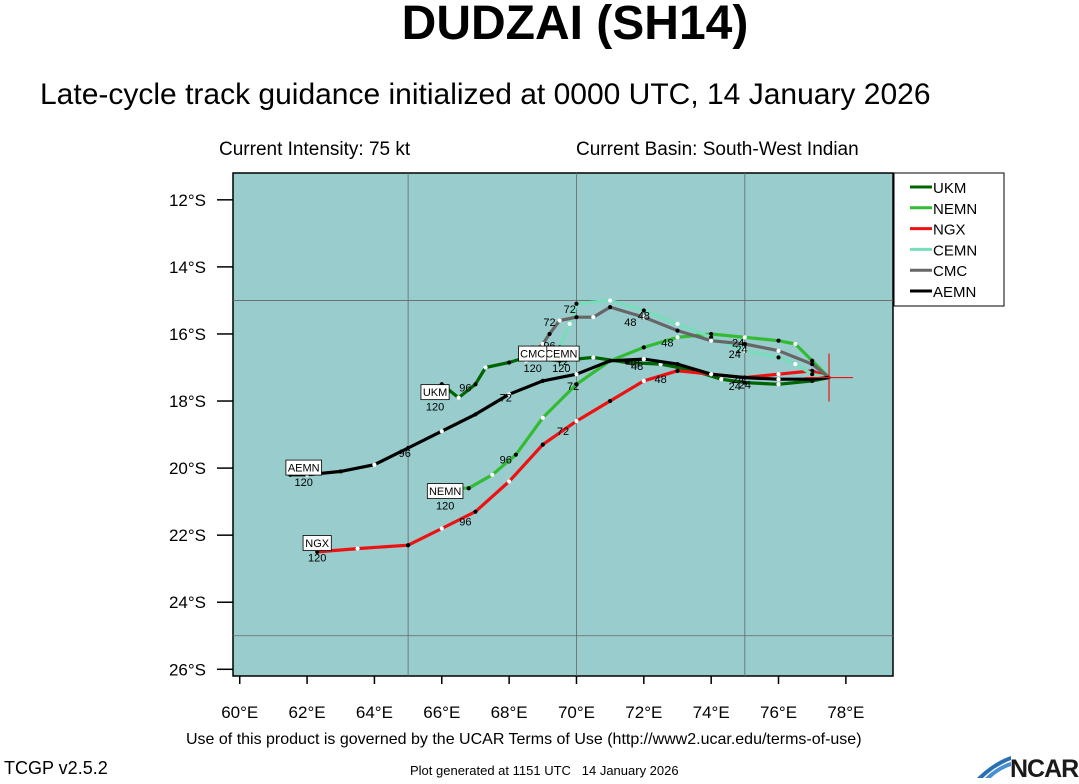 This screenshot has width=1079, height=784. I want to click on model-tag-label: NGX, so click(317, 544).